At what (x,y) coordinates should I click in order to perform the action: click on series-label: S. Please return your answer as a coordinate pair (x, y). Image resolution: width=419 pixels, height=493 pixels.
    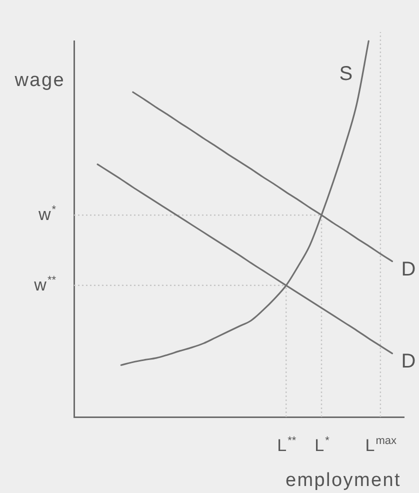
    Looking at the image, I should click on (346, 74).